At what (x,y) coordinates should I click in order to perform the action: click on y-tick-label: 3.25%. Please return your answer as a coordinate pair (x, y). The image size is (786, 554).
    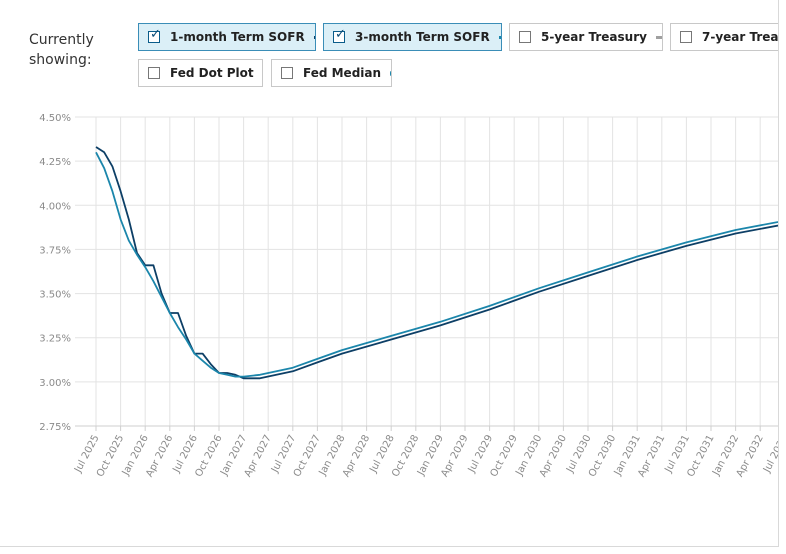
    Looking at the image, I should click on (55, 339).